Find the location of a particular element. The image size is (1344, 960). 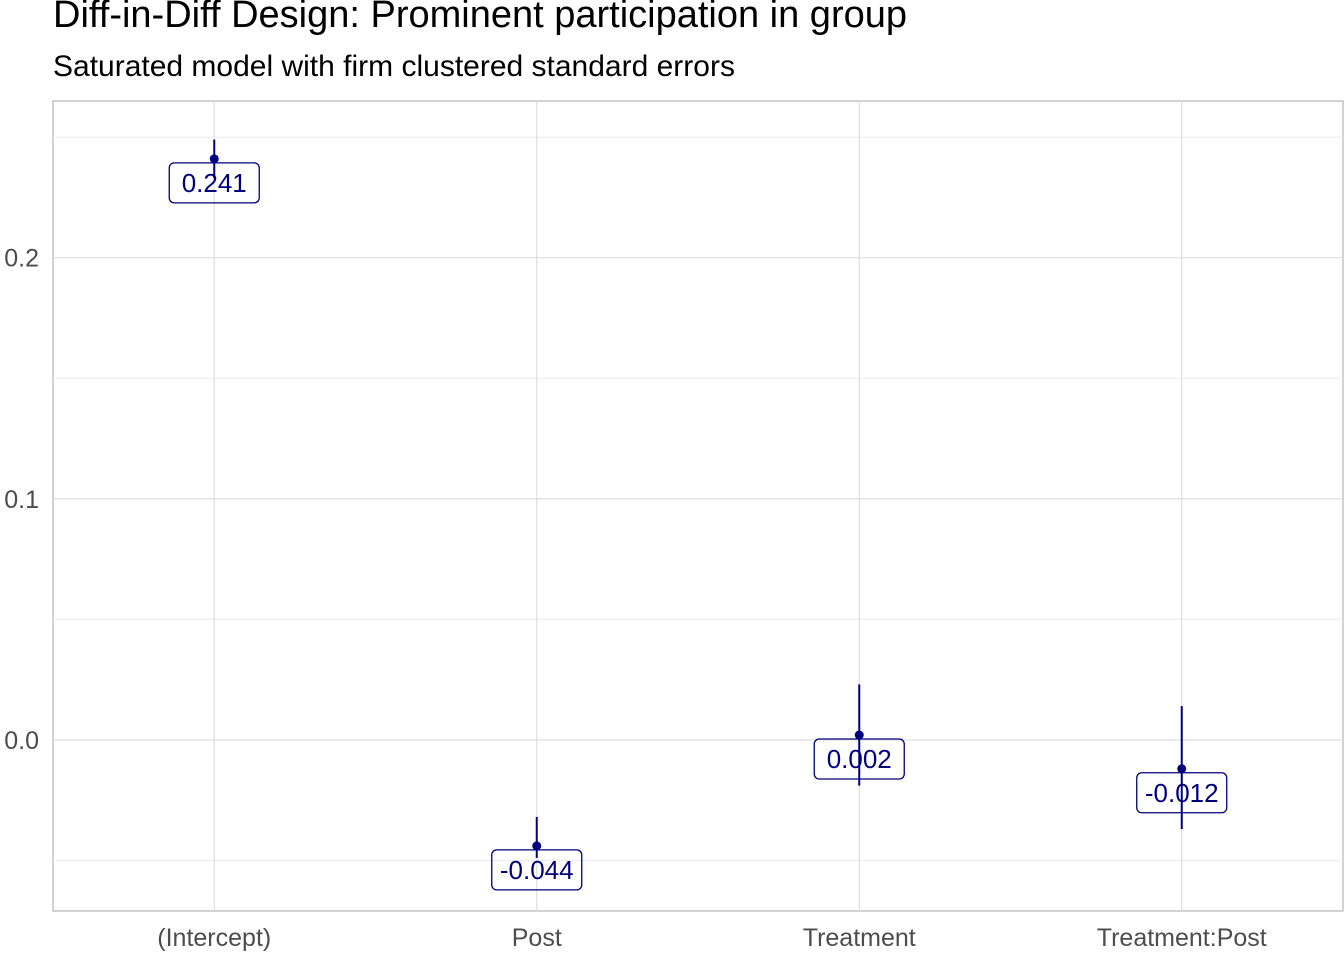

estimate-label: 0.241 is located at coordinates (214, 183).